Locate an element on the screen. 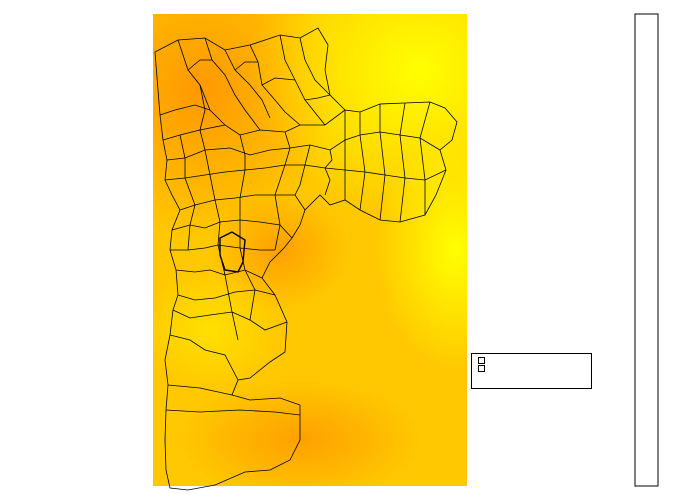 The width and height of the screenshot is (700, 500). legend-swatch-destination is located at coordinates (481, 368).